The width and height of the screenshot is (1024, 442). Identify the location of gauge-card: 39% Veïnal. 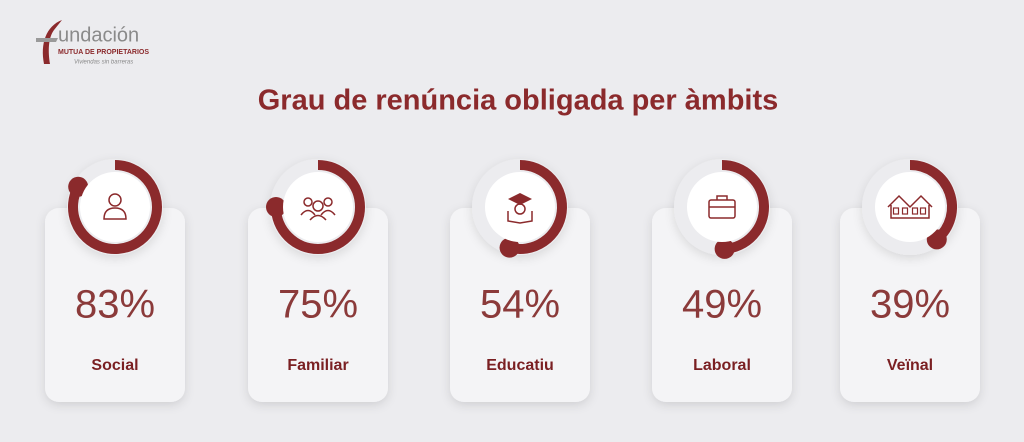
(910, 280).